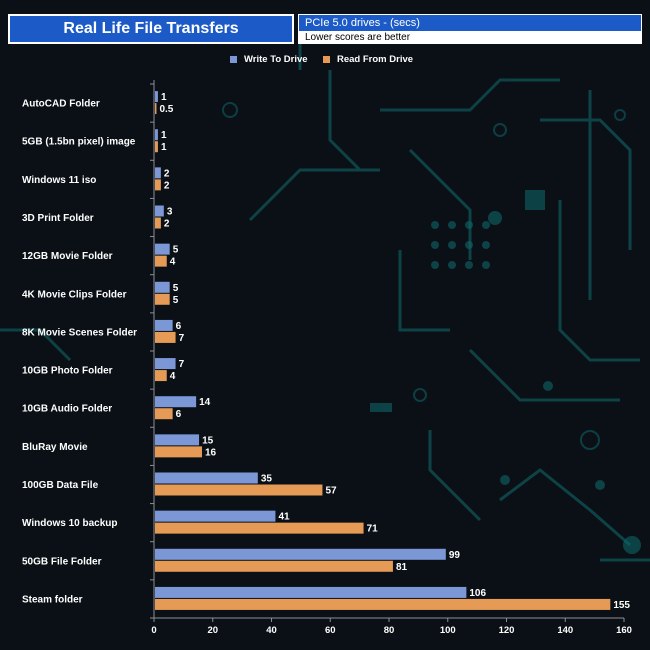 The width and height of the screenshot is (650, 650). I want to click on data-label-write: 15, so click(208, 440).